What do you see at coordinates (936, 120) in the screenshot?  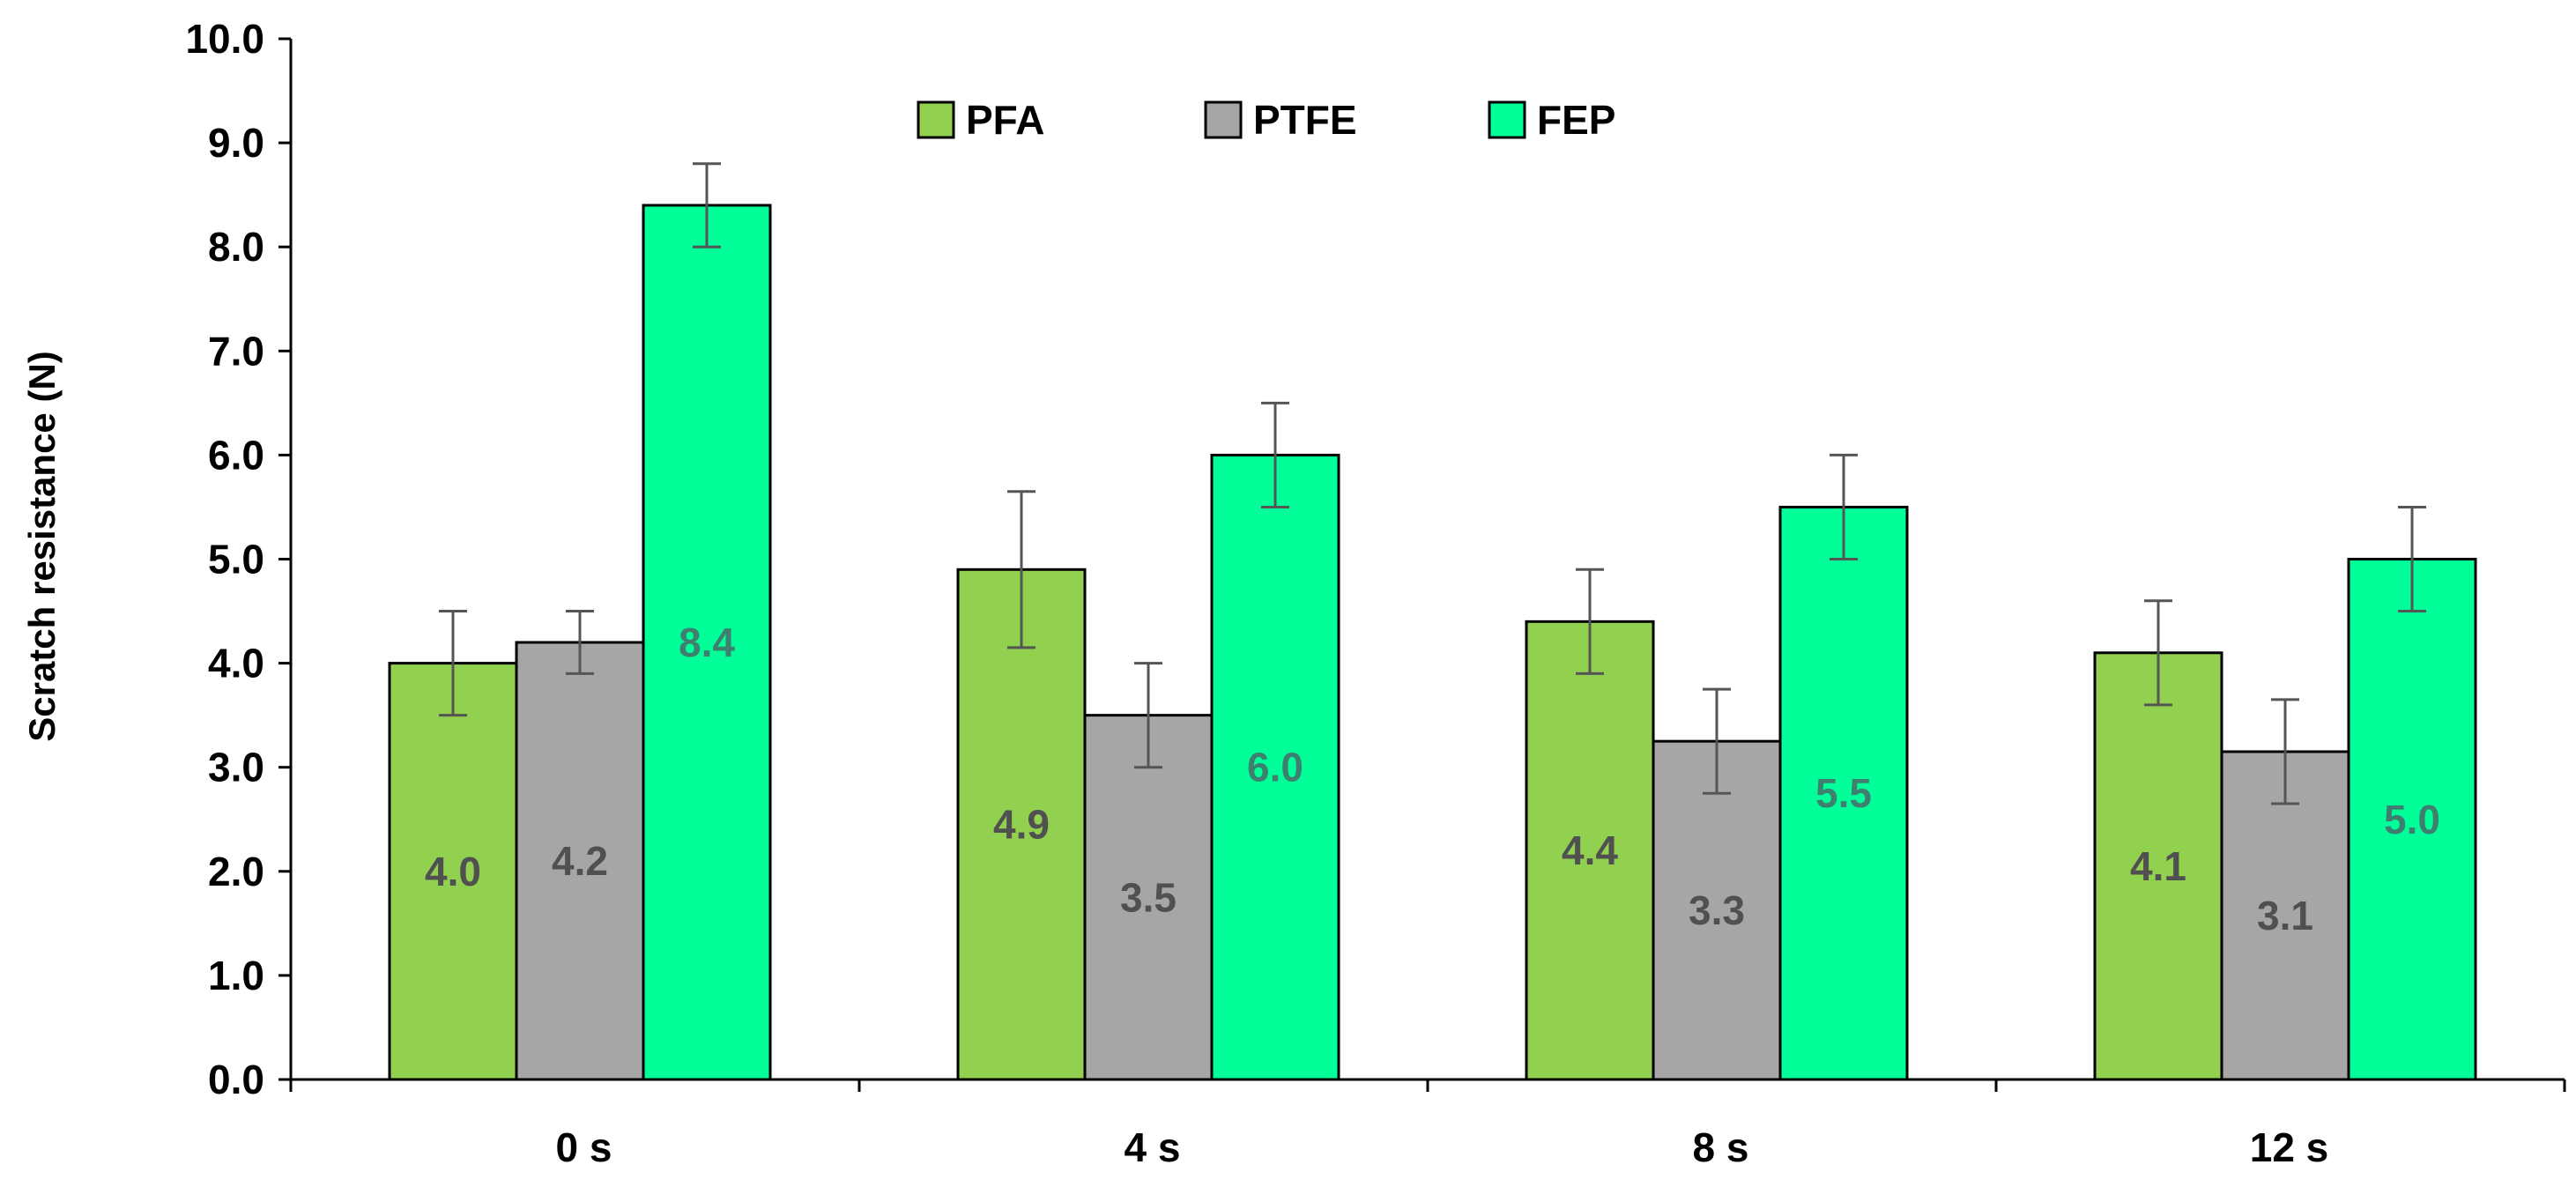 I see `legend-swatch-pfa` at bounding box center [936, 120].